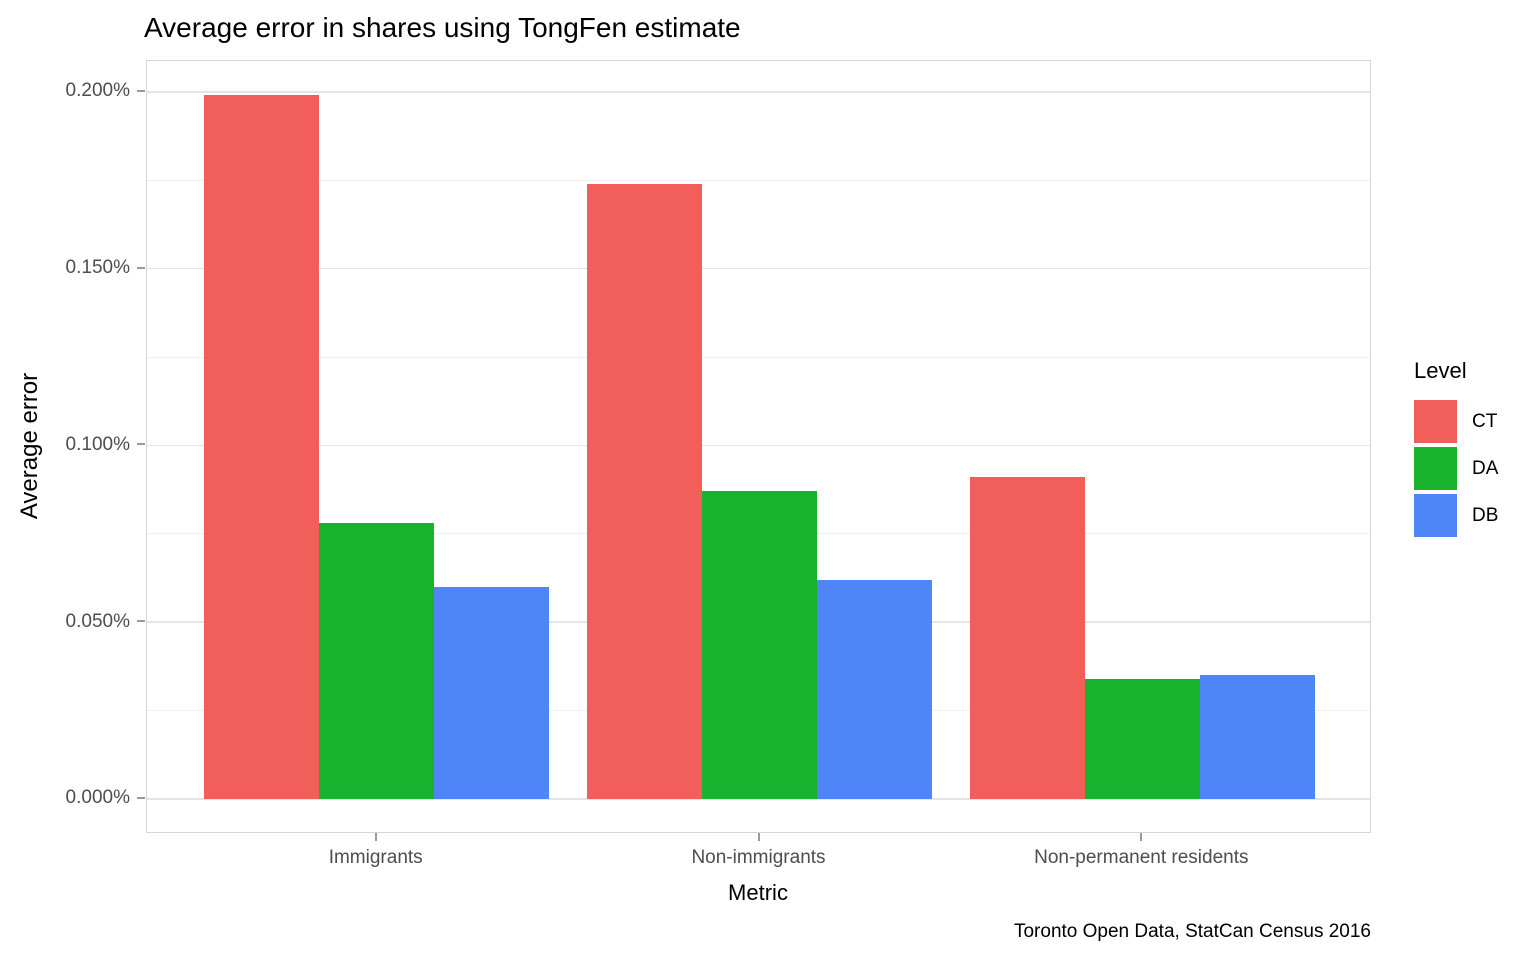 The height and width of the screenshot is (960, 1536). I want to click on legend-items: CT DA DB, so click(1456, 468).